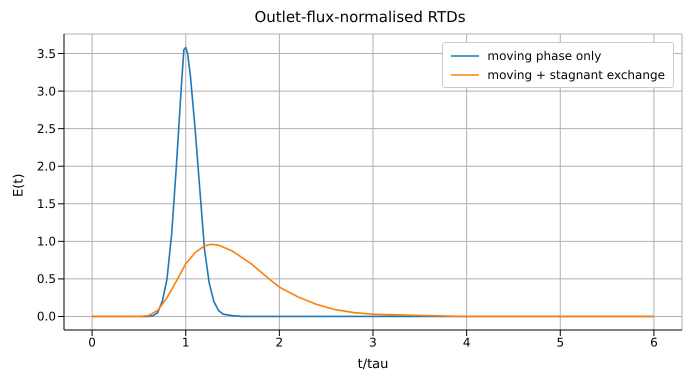  What do you see at coordinates (46, 317) in the screenshot?
I see `y-tick-label: 0.0` at bounding box center [46, 317].